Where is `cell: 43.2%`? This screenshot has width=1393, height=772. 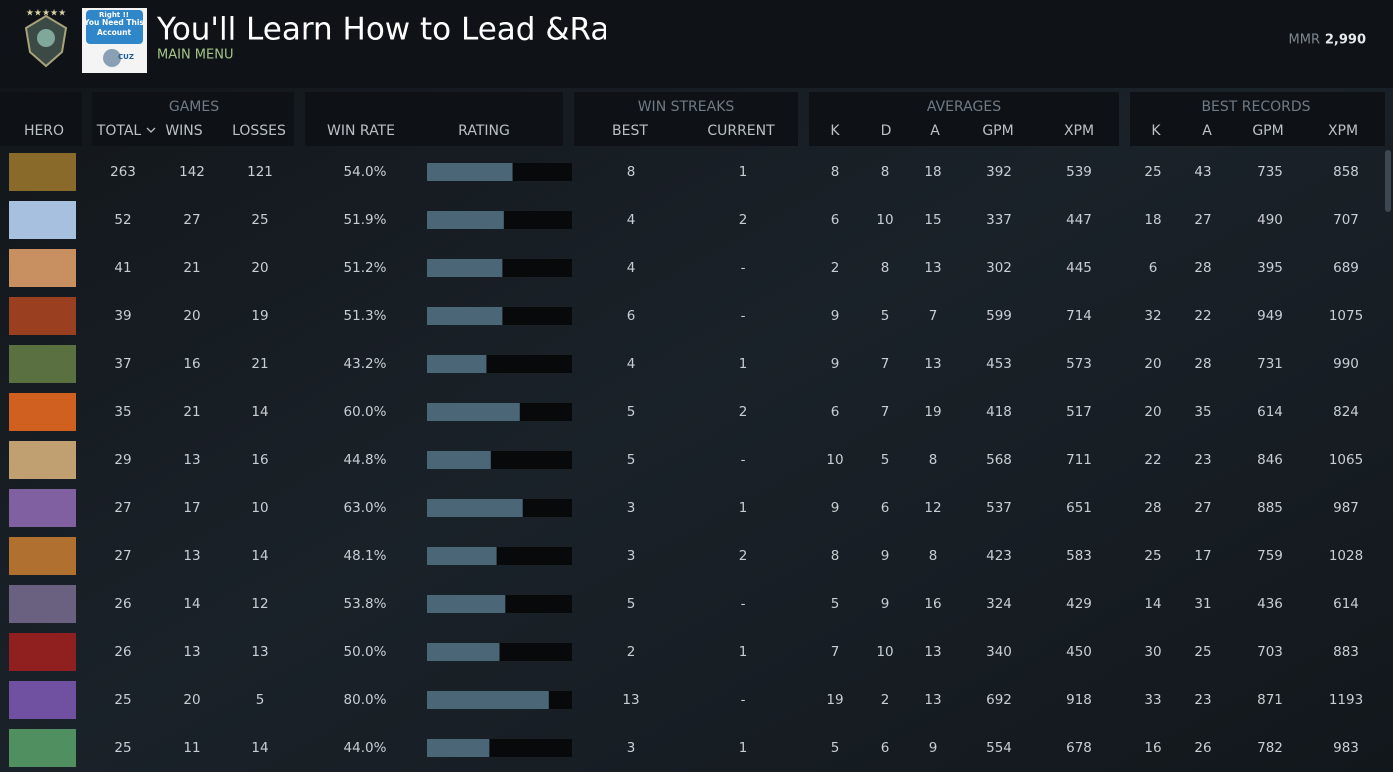
cell: 43.2% is located at coordinates (365, 364).